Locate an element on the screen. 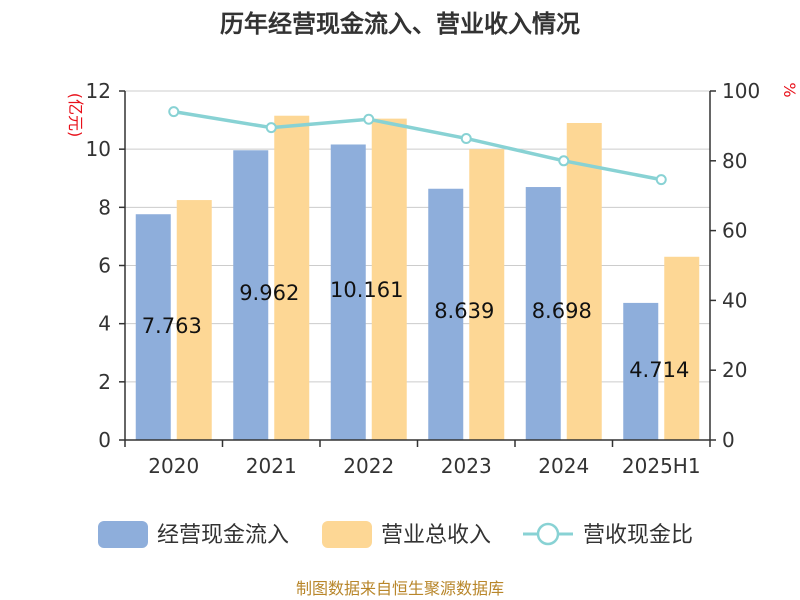 This screenshot has width=800, height=600. x-tick-label: 2022 is located at coordinates (368, 466).